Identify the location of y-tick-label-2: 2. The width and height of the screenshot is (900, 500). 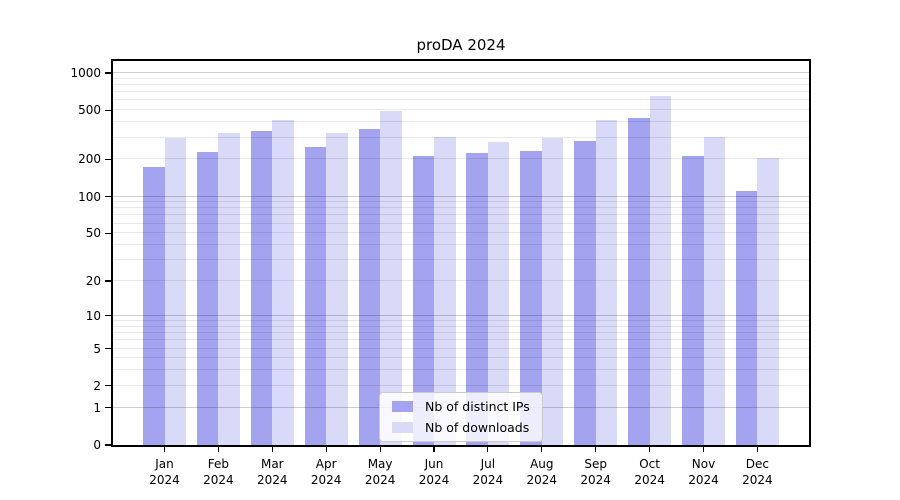
(97, 385).